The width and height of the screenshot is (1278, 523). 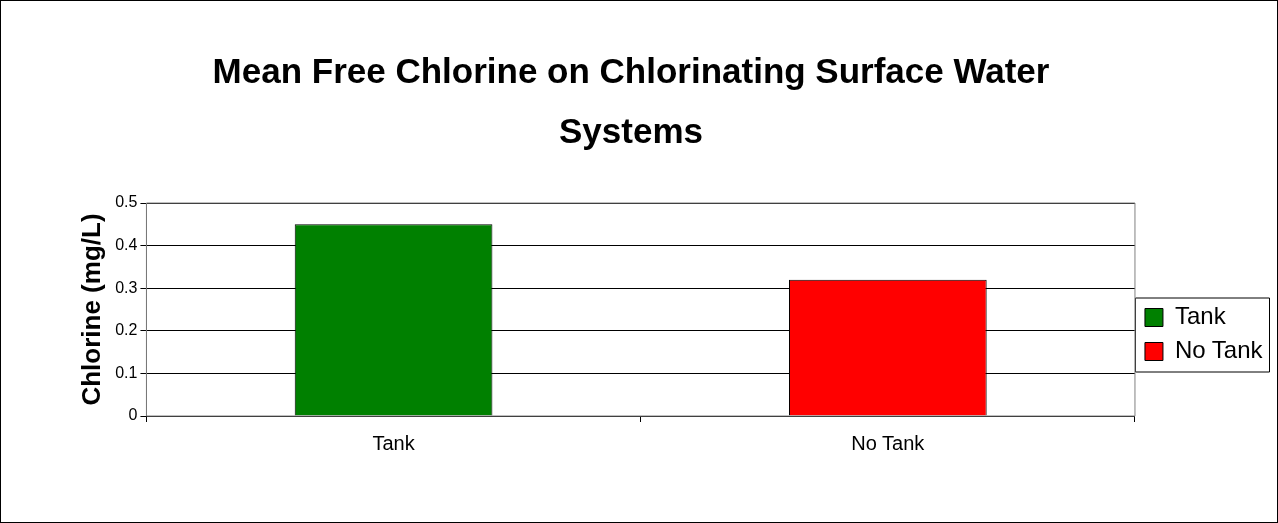 I want to click on legend-label: Tank, so click(x=1200, y=316).